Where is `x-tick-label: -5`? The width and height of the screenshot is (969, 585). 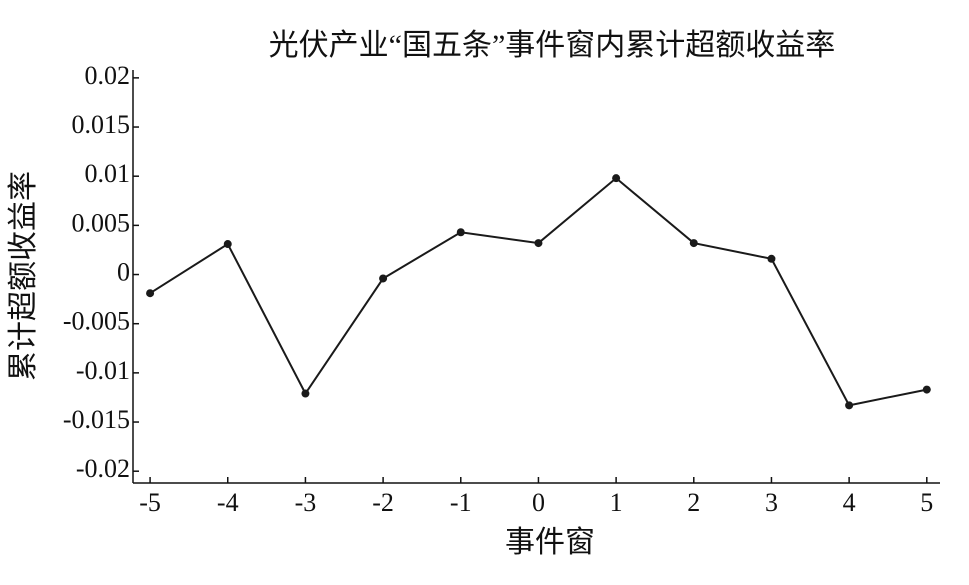
x-tick-label: -5 is located at coordinates (150, 502).